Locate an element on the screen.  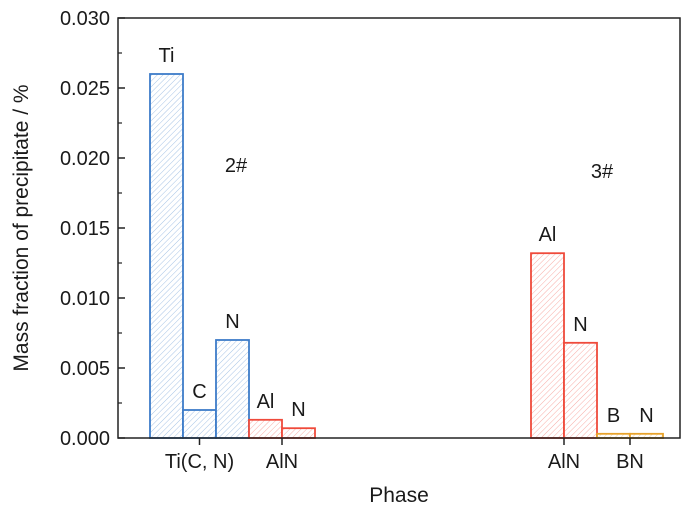
y-tick-label: 0.010 is located at coordinates (85, 299).